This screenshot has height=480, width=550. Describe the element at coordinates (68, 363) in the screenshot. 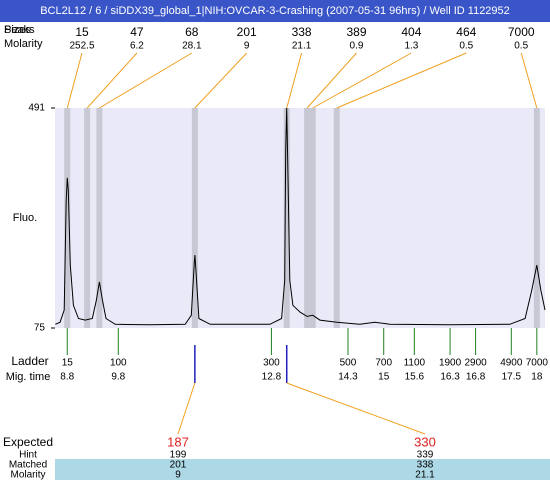

I see `ladder-size: 15` at that location.